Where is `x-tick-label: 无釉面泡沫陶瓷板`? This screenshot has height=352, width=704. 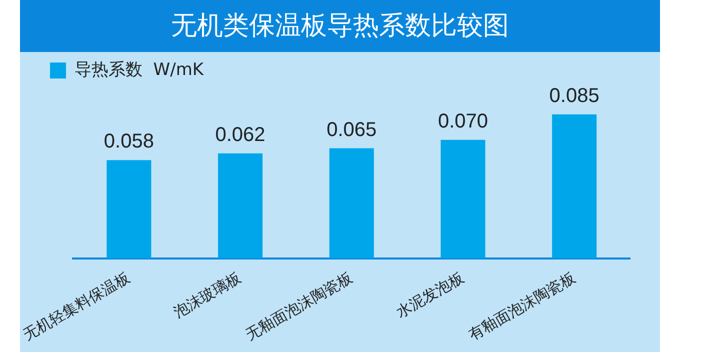 x-tick-label: 无釉面泡沫陶瓷板 is located at coordinates (299, 306).